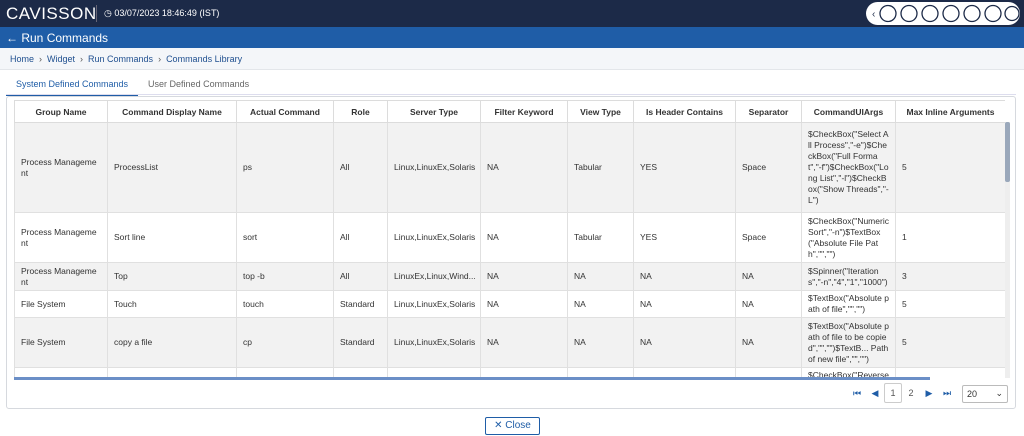  What do you see at coordinates (509, 372) in the screenshot?
I see `table-row: $CheckBox("Reverse` at bounding box center [509, 372].